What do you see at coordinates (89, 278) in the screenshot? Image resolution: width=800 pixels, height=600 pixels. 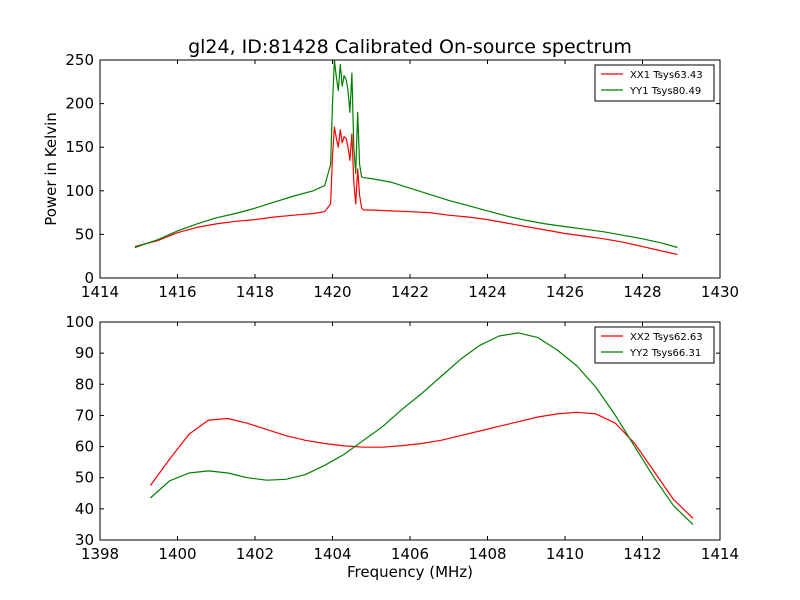 I see `top-y-tick-label: 0` at bounding box center [89, 278].